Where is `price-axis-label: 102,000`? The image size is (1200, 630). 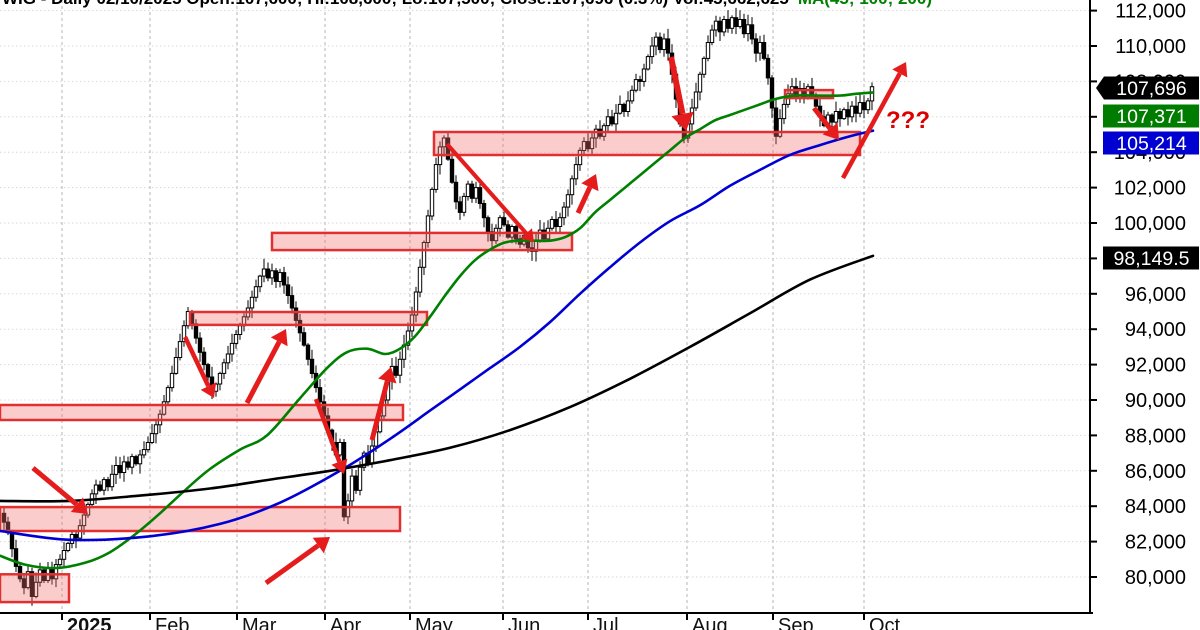 price-axis-label: 102,000 is located at coordinates (1150, 189).